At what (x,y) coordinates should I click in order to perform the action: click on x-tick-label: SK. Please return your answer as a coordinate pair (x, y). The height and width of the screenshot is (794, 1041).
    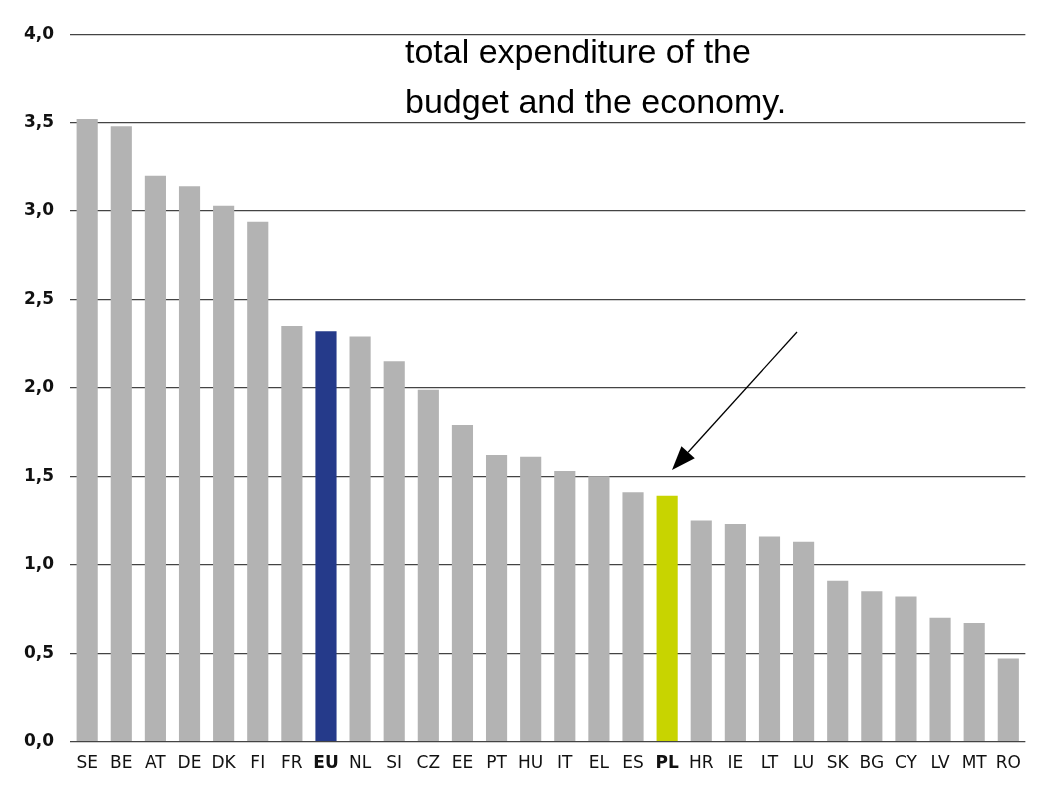
    Looking at the image, I should click on (838, 762).